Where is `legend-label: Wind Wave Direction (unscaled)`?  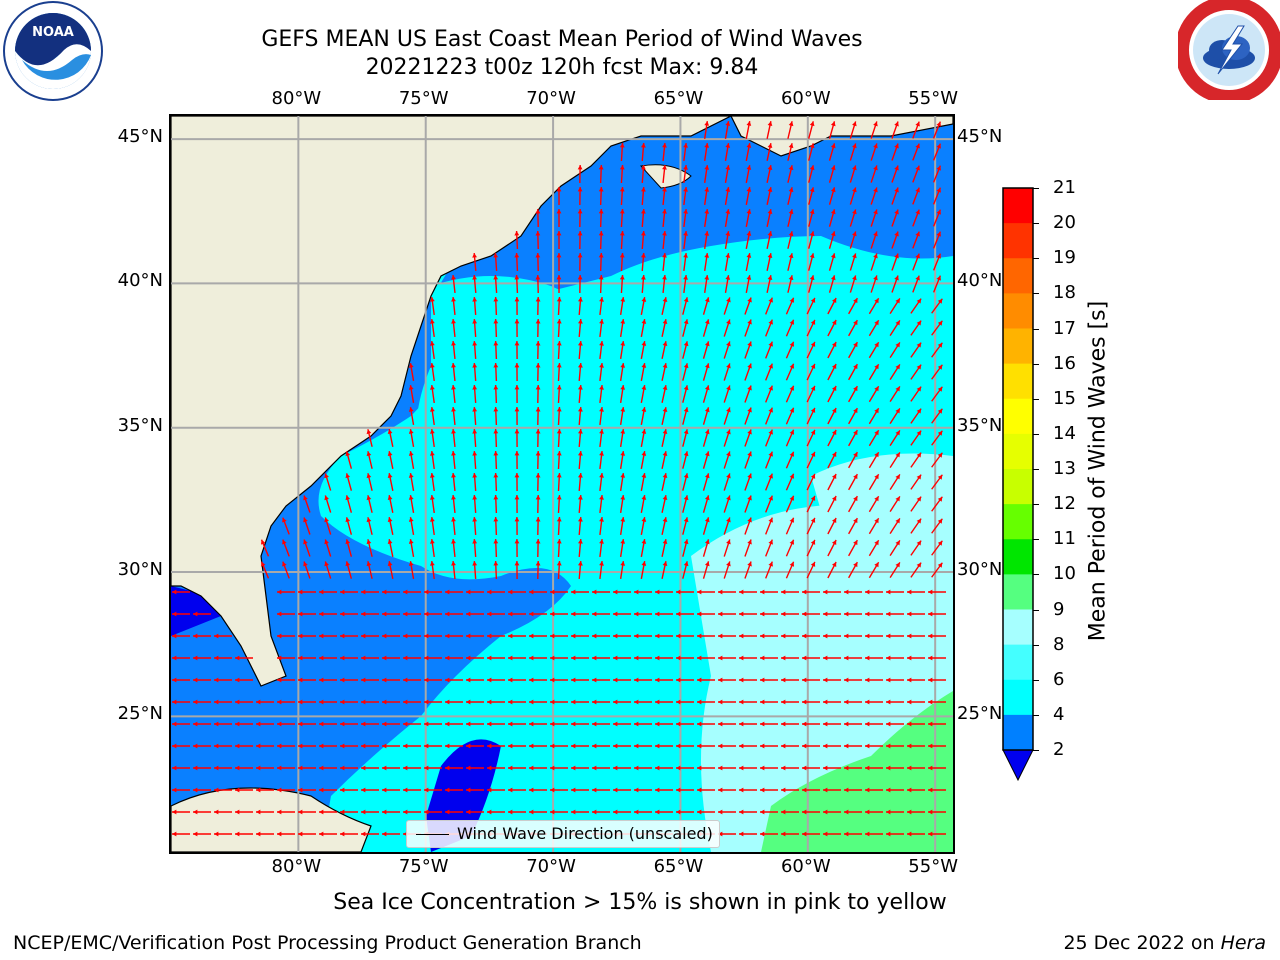 legend-label: Wind Wave Direction (unscaled) is located at coordinates (585, 833).